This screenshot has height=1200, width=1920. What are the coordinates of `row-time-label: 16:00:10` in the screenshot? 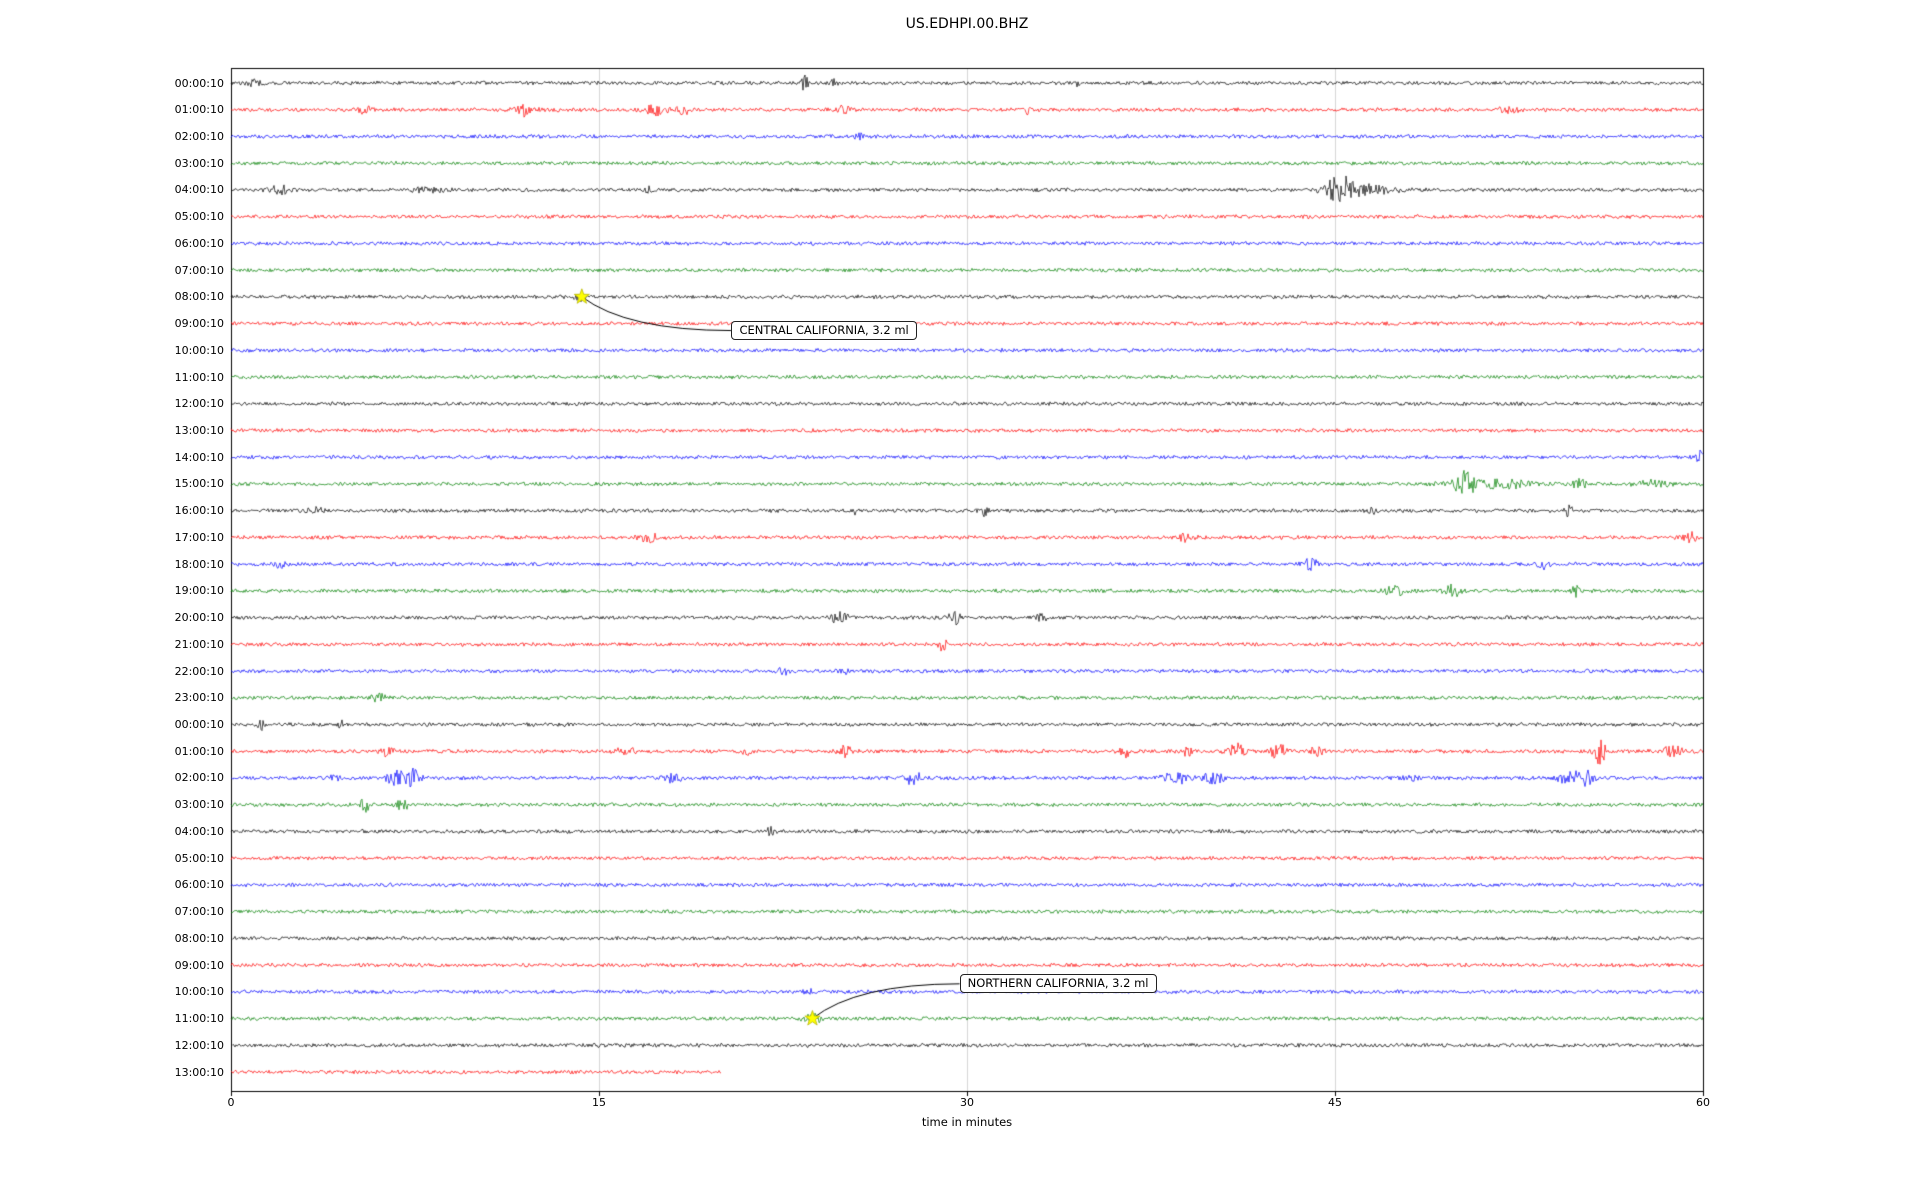 It's located at (199, 511).